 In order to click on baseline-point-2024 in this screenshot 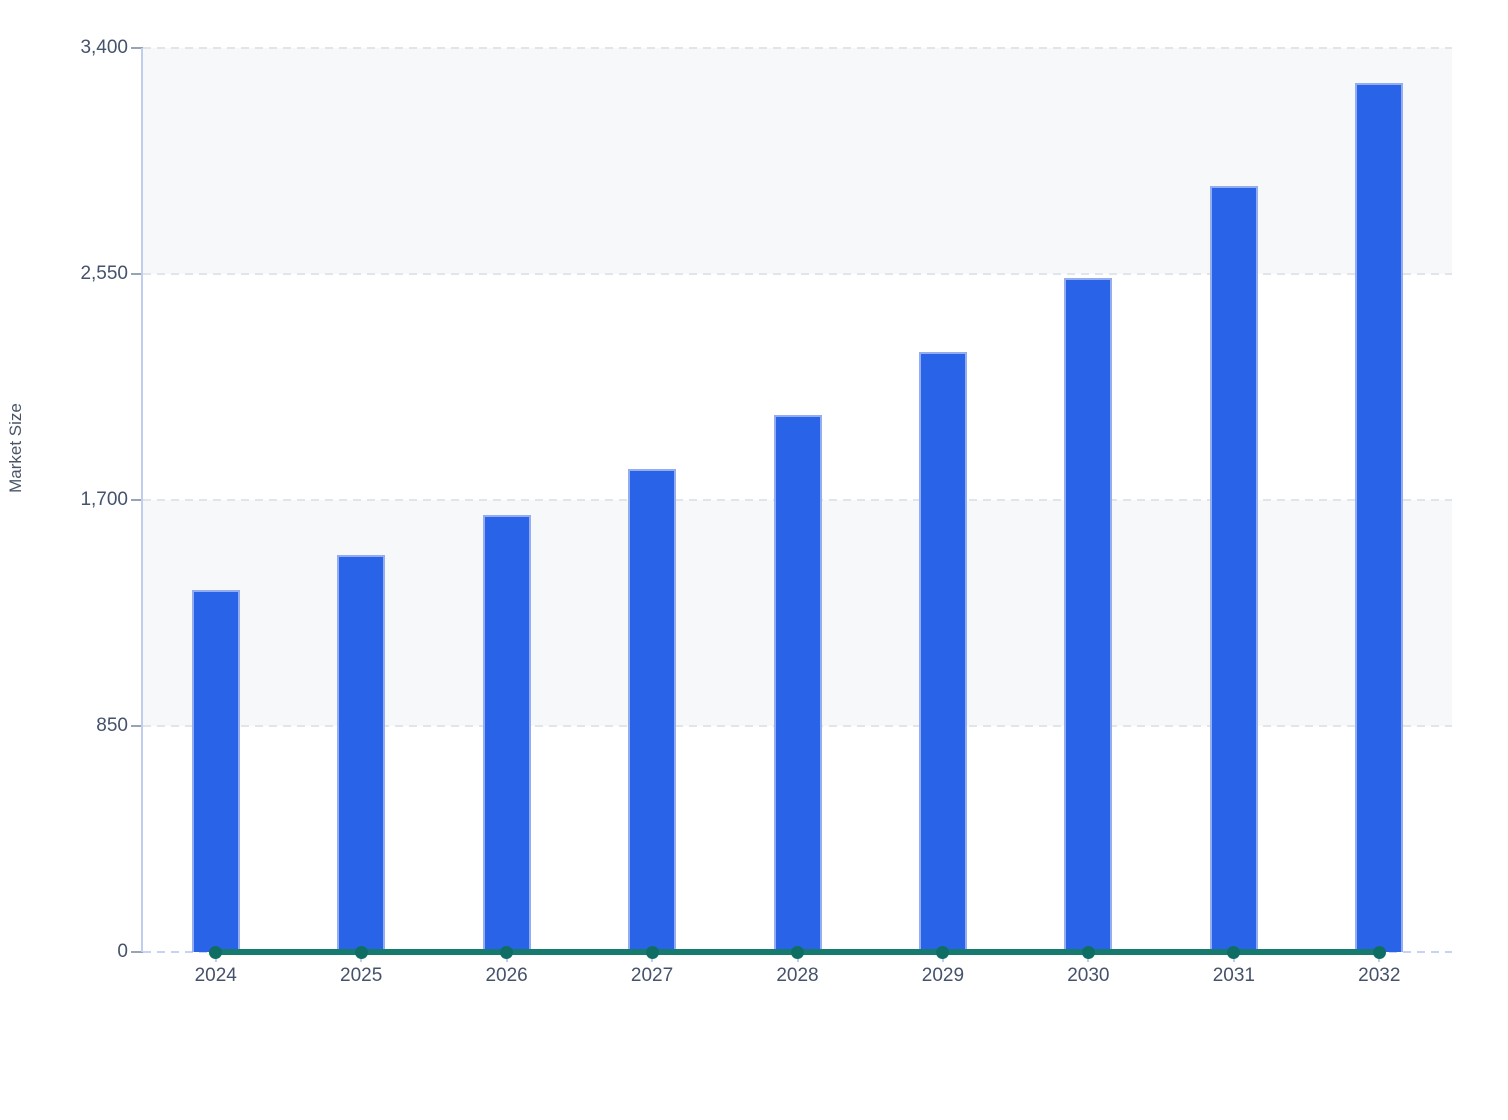, I will do `click(216, 952)`.